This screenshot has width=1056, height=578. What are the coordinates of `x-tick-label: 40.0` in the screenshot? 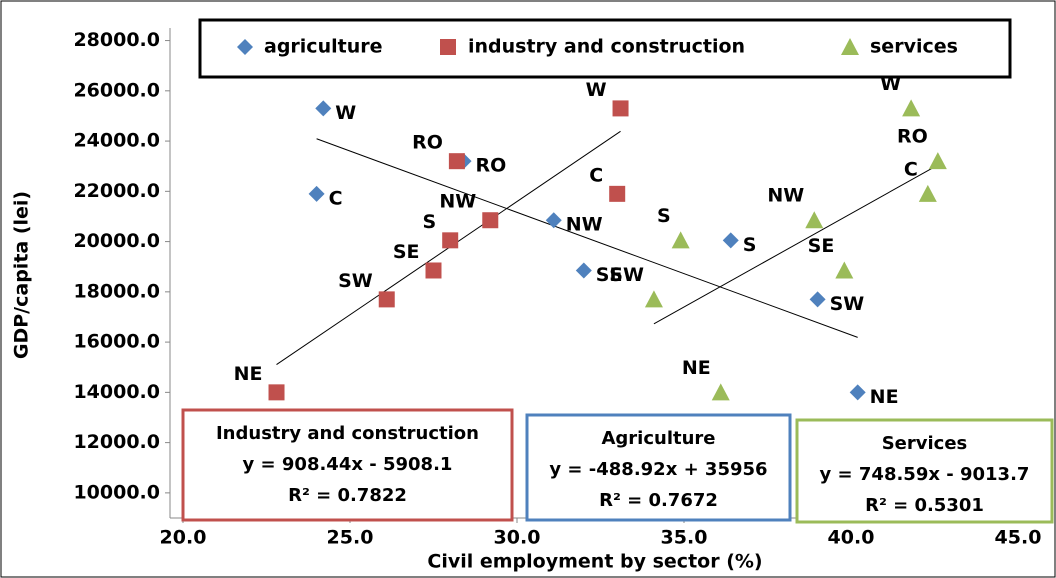 It's located at (851, 538).